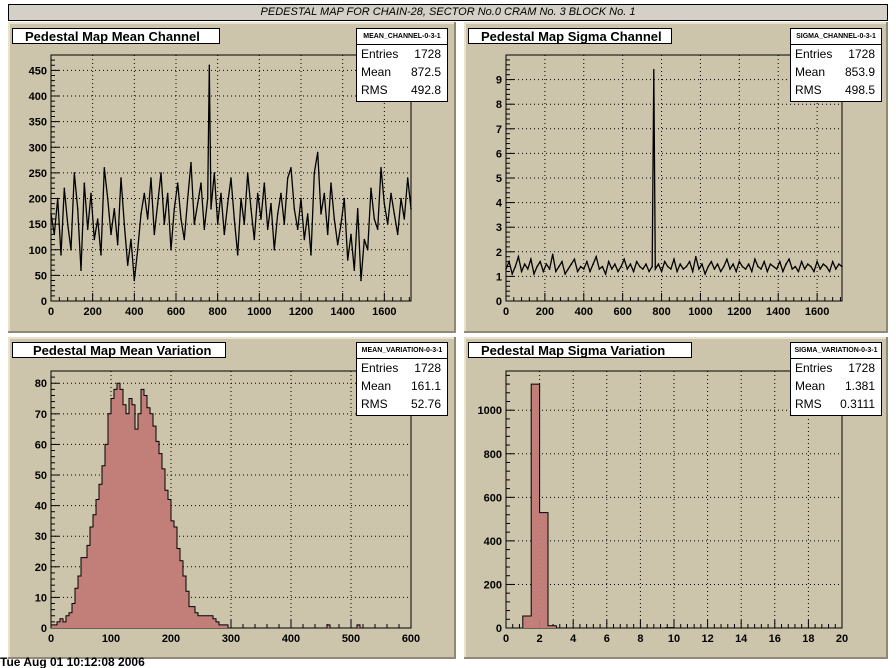 This screenshot has height=668, width=896. I want to click on y-tick-label: 40, so click(41, 507).